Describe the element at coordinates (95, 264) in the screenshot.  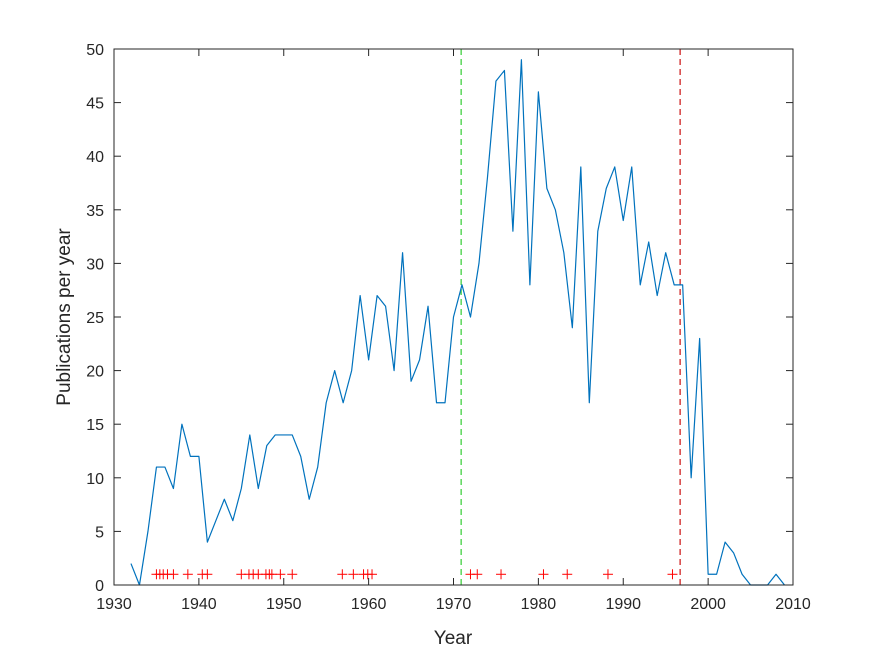
I see `y-tick-label: 30` at that location.